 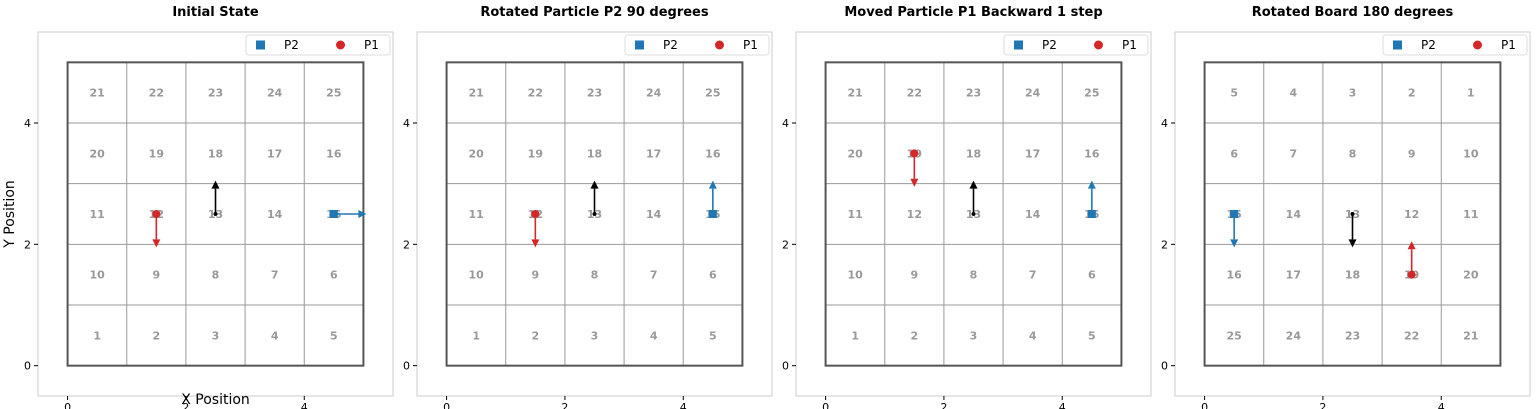 What do you see at coordinates (260, 45) in the screenshot?
I see `legend-marker-p2` at bounding box center [260, 45].